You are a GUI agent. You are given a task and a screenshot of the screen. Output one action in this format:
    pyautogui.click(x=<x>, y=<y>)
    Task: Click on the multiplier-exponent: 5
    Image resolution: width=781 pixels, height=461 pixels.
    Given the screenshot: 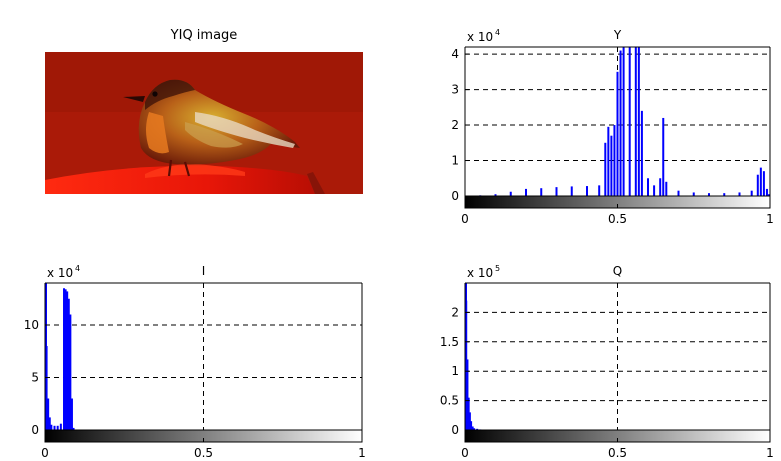 What is the action you would take?
    pyautogui.click(x=497, y=268)
    